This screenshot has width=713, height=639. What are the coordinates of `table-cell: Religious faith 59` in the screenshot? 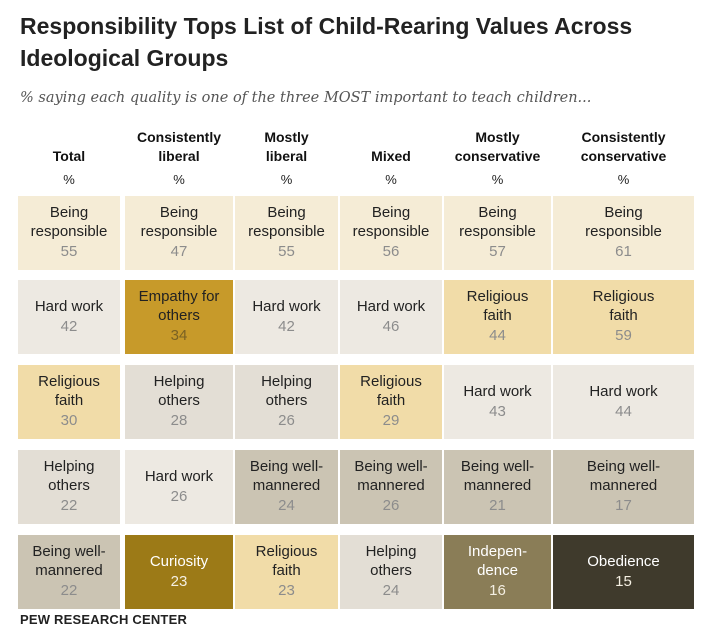 It's located at (623, 317).